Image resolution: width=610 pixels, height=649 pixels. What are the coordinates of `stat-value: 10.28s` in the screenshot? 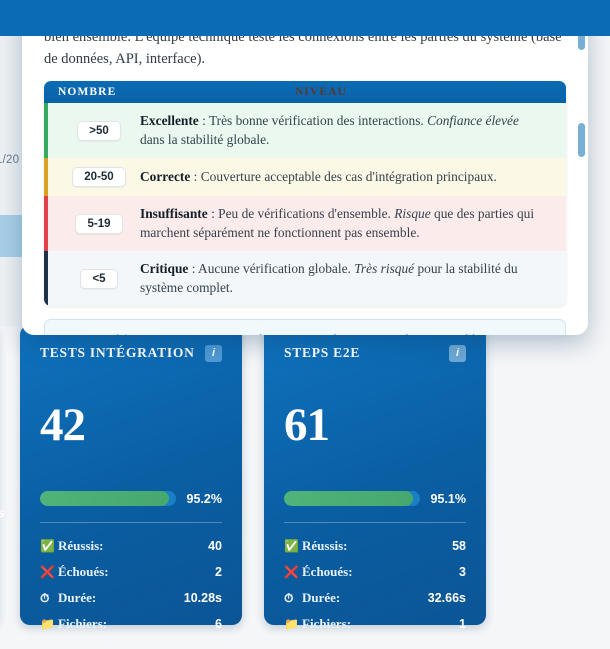 It's located at (202, 598).